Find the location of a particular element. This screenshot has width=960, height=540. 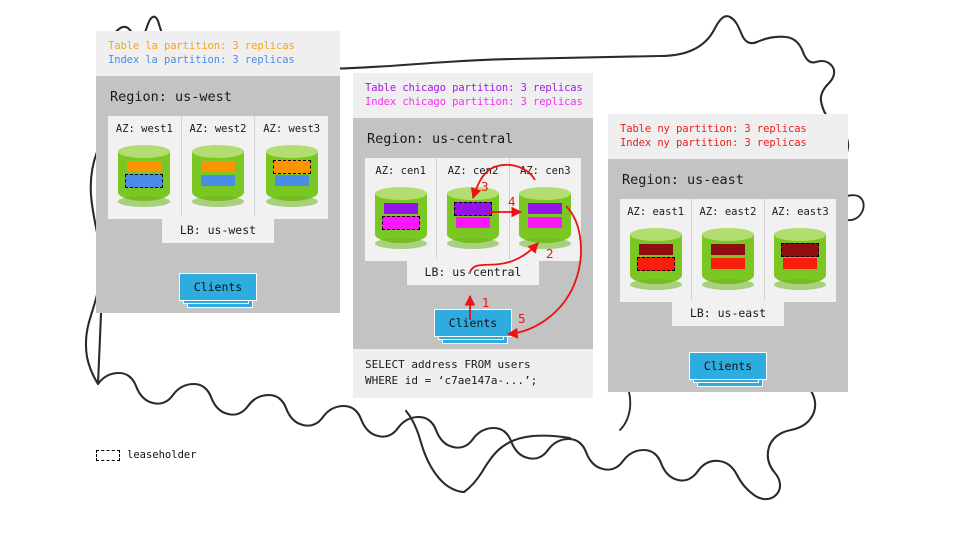

az-cell-east3: AZ: east3 is located at coordinates (800, 250).